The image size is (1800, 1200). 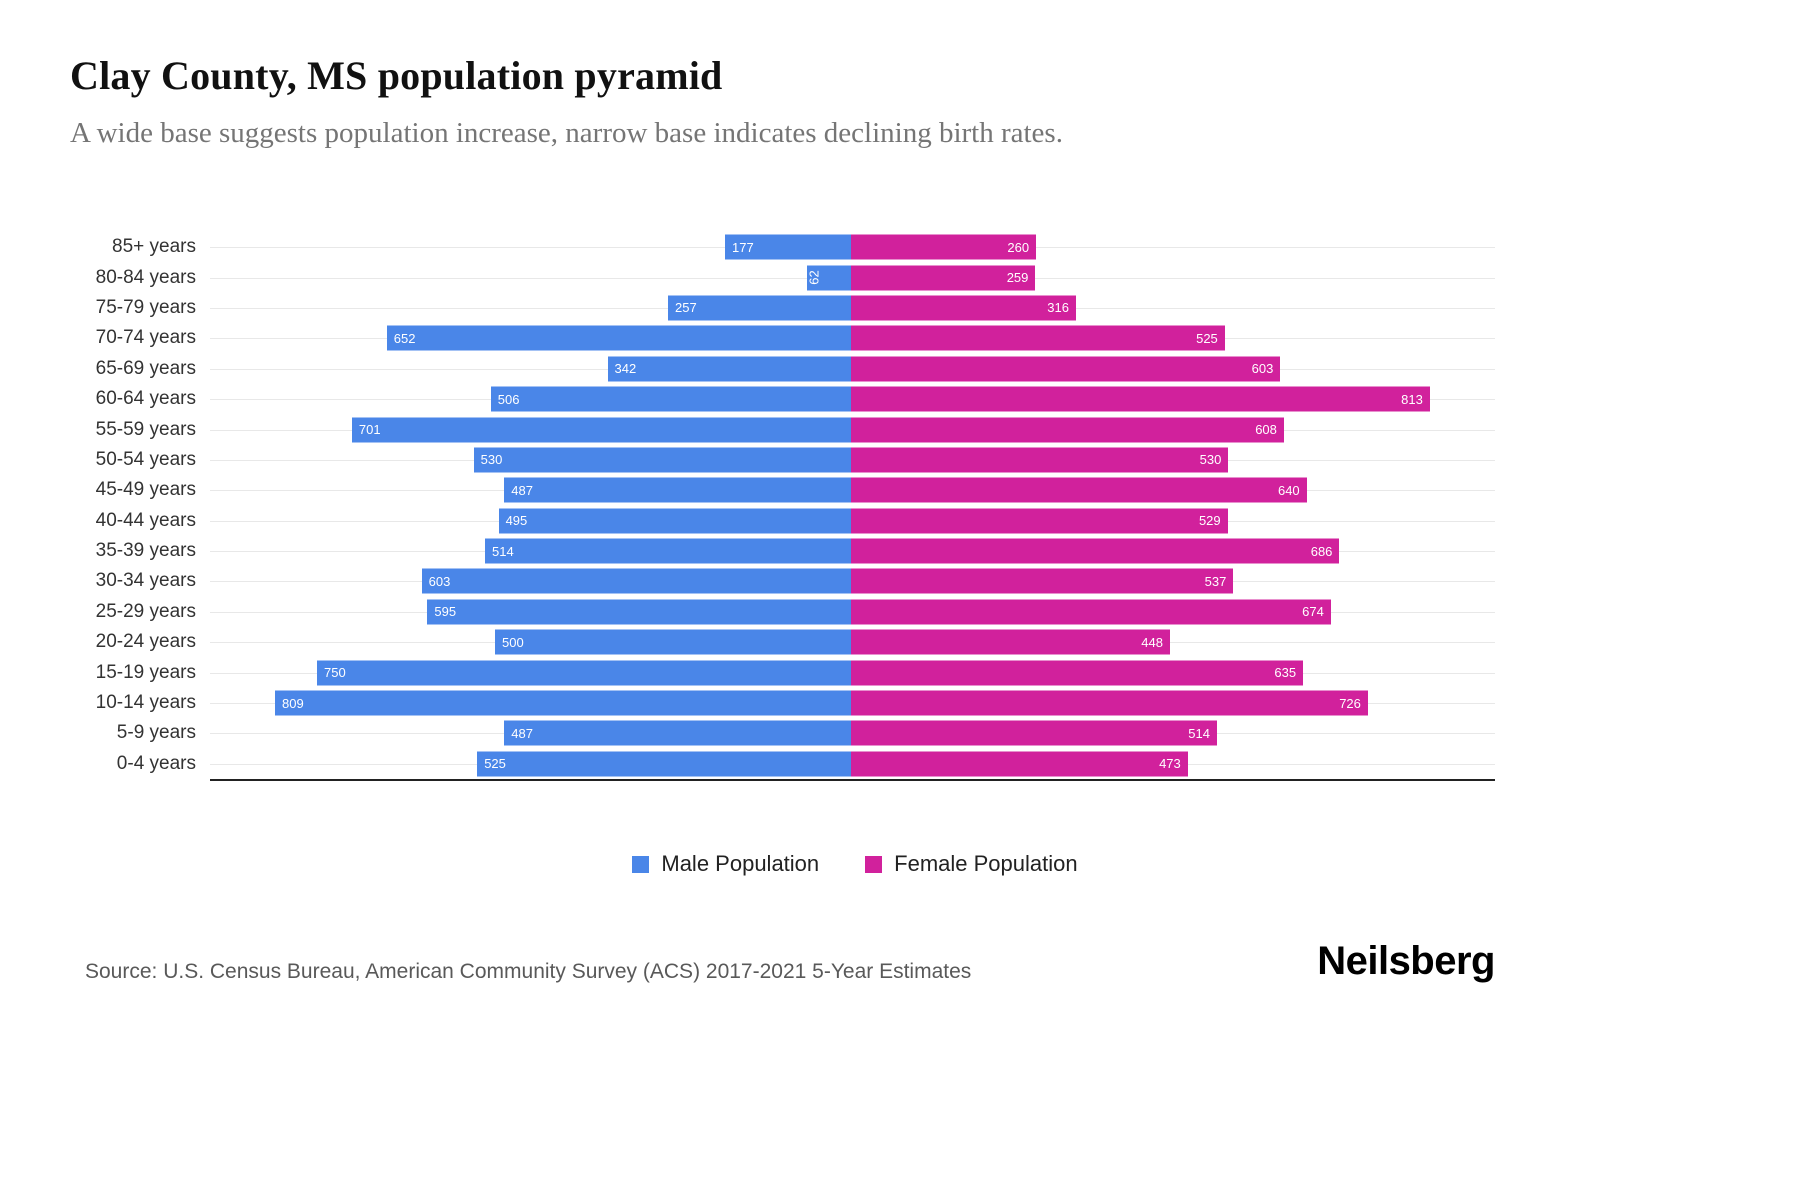 What do you see at coordinates (156, 763) in the screenshot?
I see `age-group-label: 0-4 years` at bounding box center [156, 763].